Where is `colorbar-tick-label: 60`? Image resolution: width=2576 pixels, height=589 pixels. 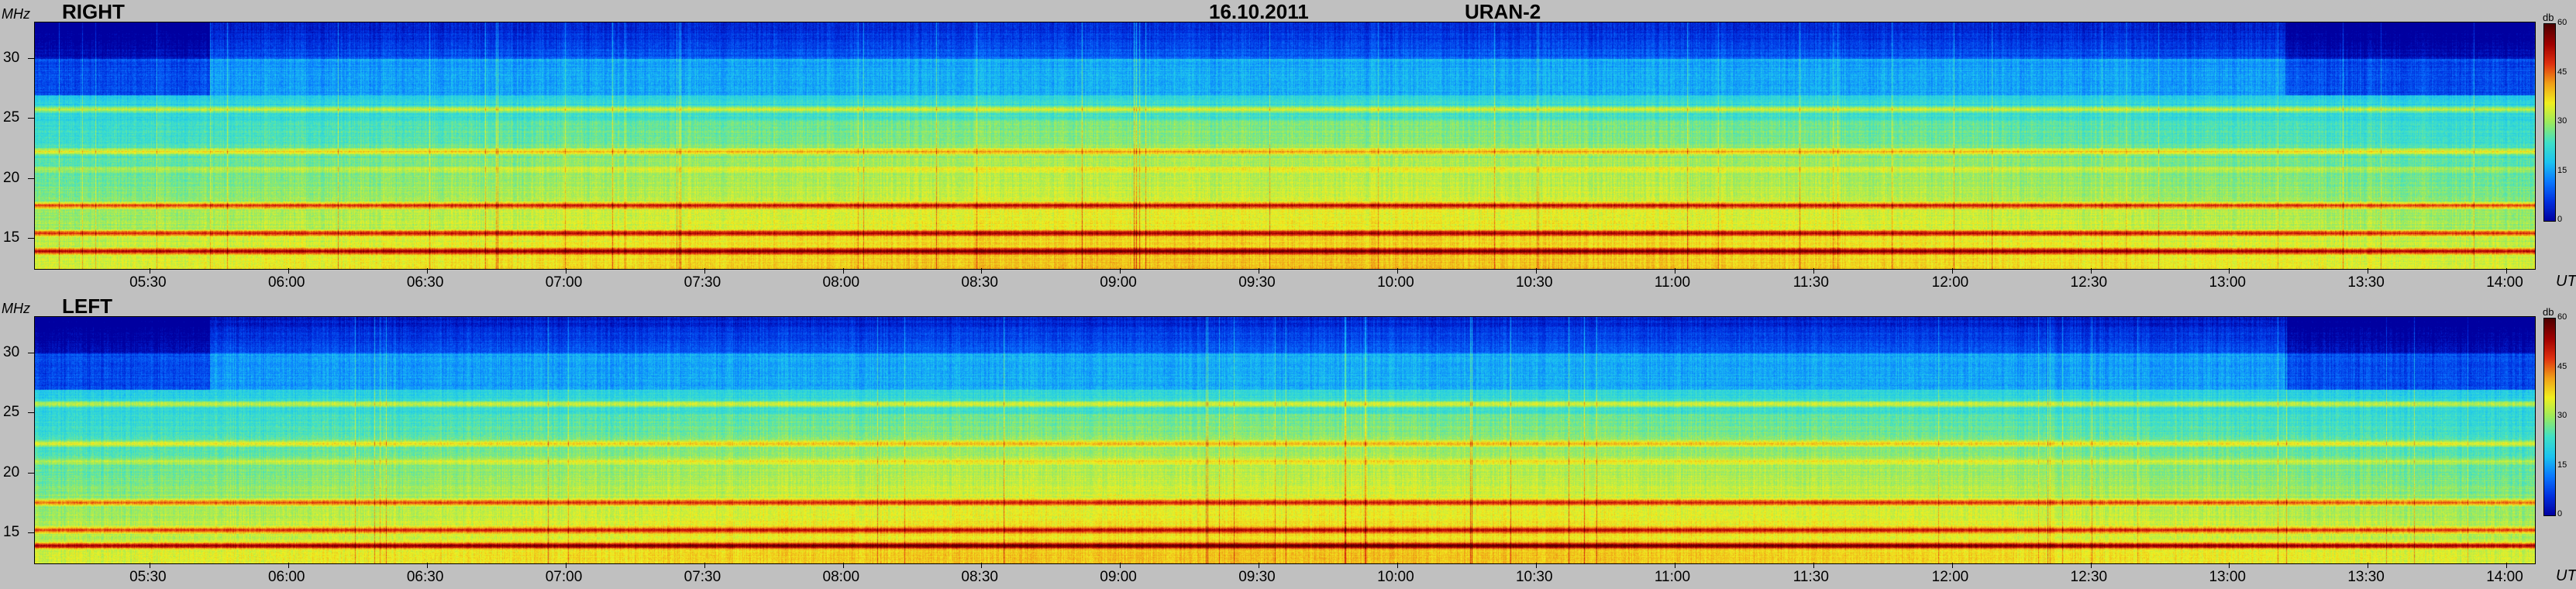 colorbar-tick-label: 60 is located at coordinates (2562, 317).